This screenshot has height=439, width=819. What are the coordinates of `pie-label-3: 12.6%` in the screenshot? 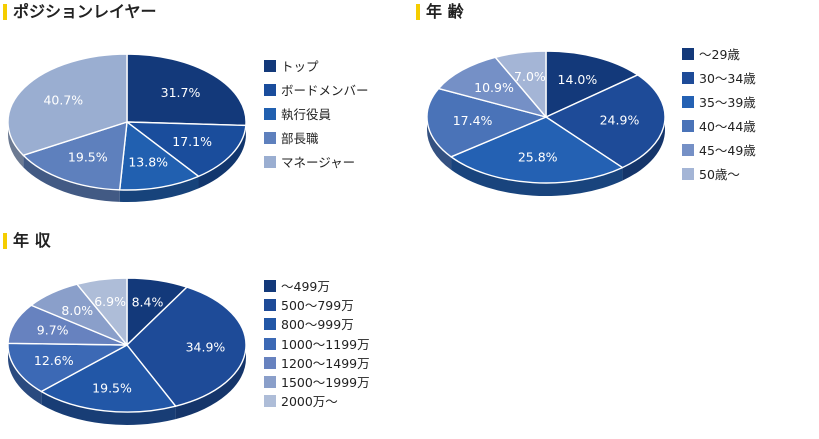 It's located at (54, 360).